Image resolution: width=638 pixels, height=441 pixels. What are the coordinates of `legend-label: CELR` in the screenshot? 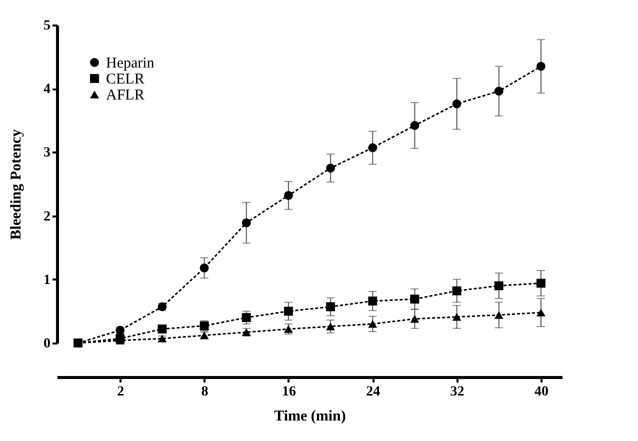 It's located at (125, 80).